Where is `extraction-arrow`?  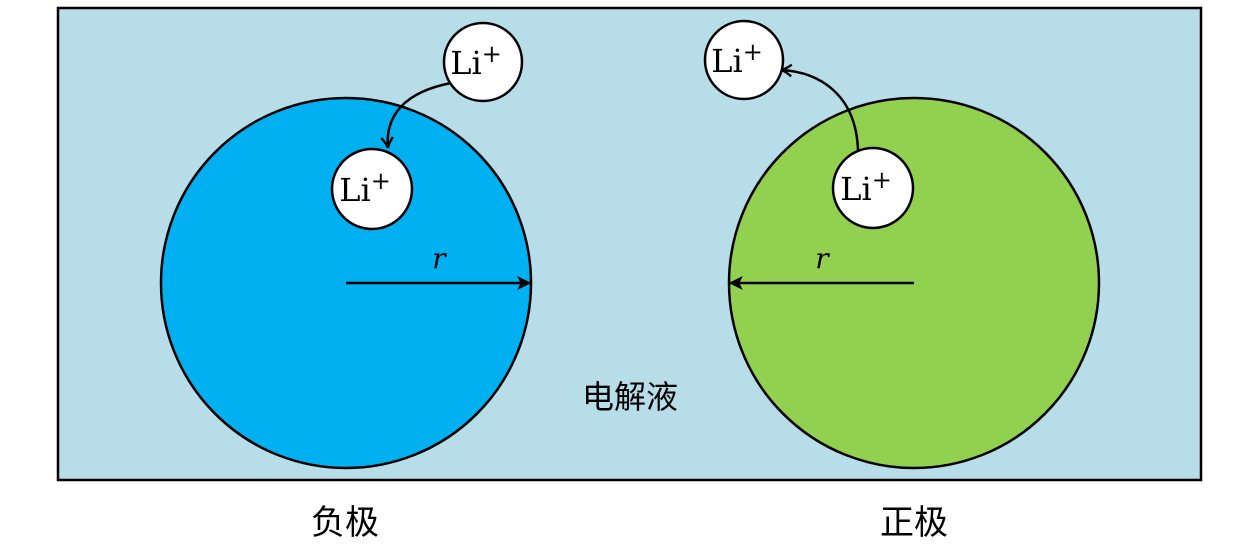
extraction-arrow is located at coordinates (820, 107).